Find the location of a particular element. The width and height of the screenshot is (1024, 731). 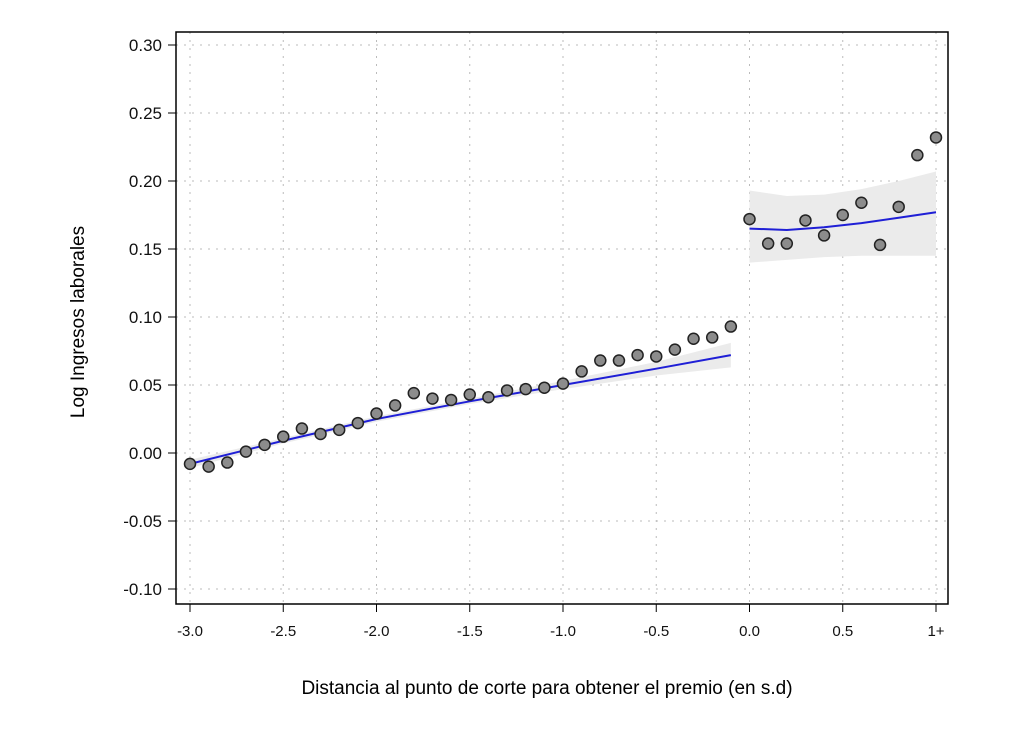

x-tick-label: 1+ is located at coordinates (935, 631).